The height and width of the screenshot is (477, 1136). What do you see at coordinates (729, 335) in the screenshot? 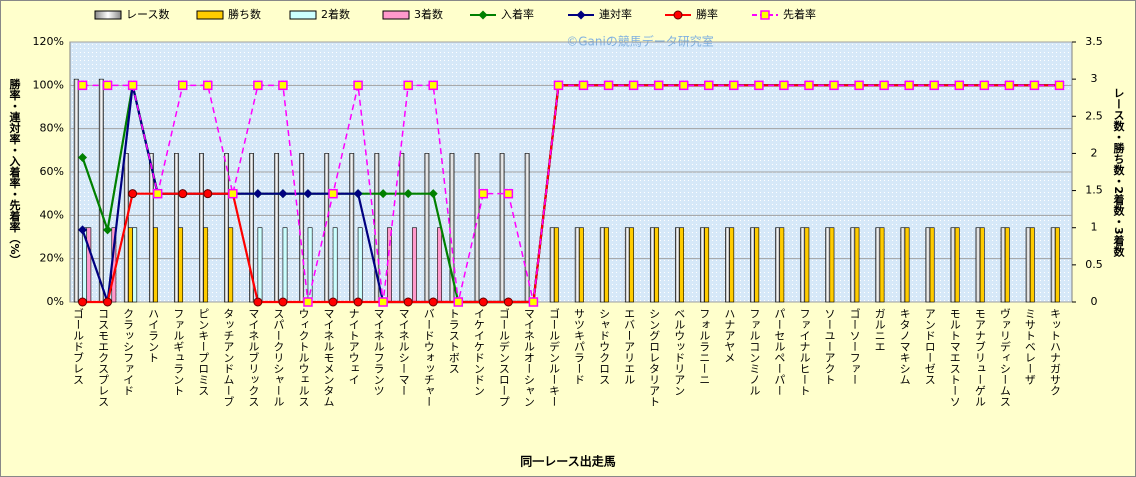
I see `x-tick-label: ハナアヤメ` at bounding box center [729, 335].